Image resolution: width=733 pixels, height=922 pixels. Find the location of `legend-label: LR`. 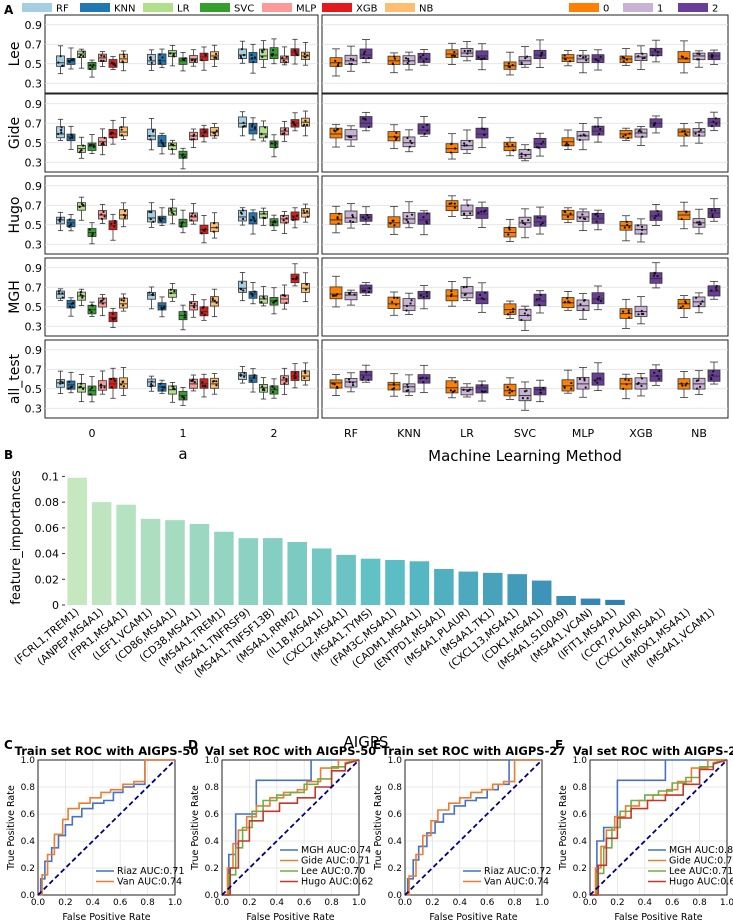

legend-label: LR is located at coordinates (183, 9).